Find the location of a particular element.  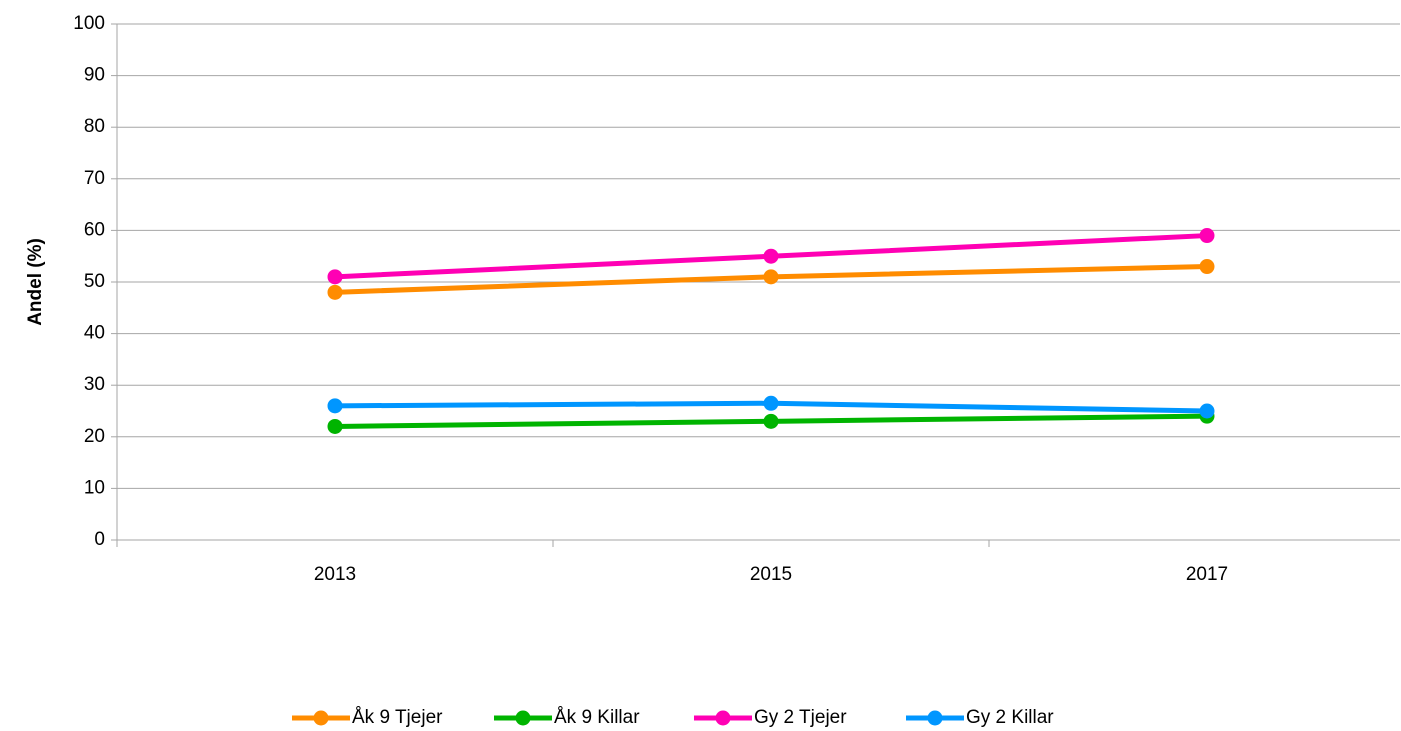

y-tick-label: 70 is located at coordinates (94, 178).